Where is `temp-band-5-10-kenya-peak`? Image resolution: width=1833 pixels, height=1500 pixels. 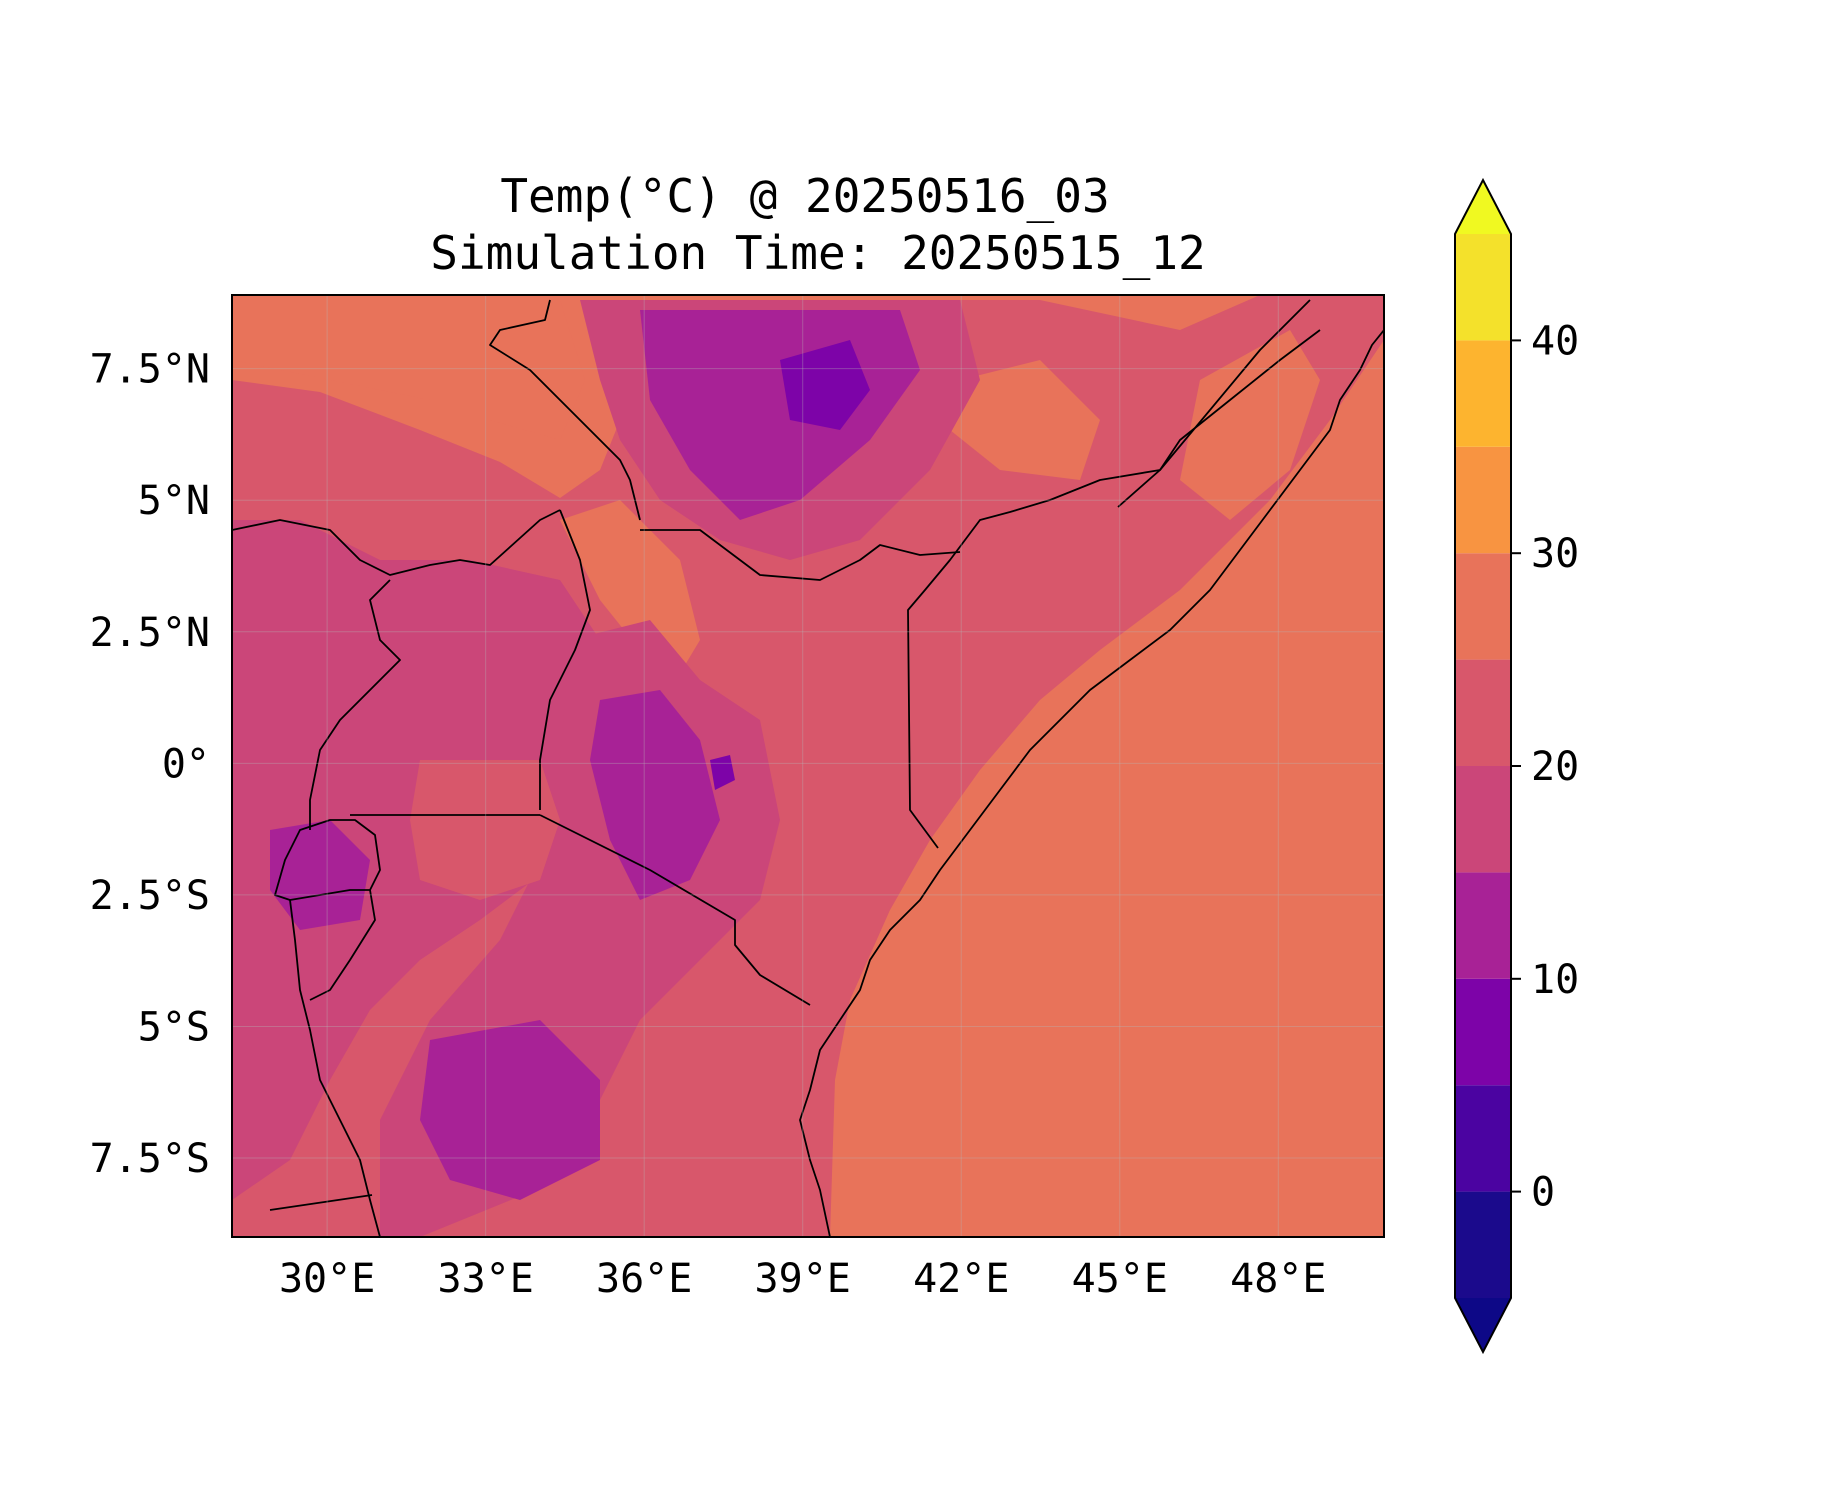
temp-band-5-10-kenya-peak is located at coordinates (722, 772).